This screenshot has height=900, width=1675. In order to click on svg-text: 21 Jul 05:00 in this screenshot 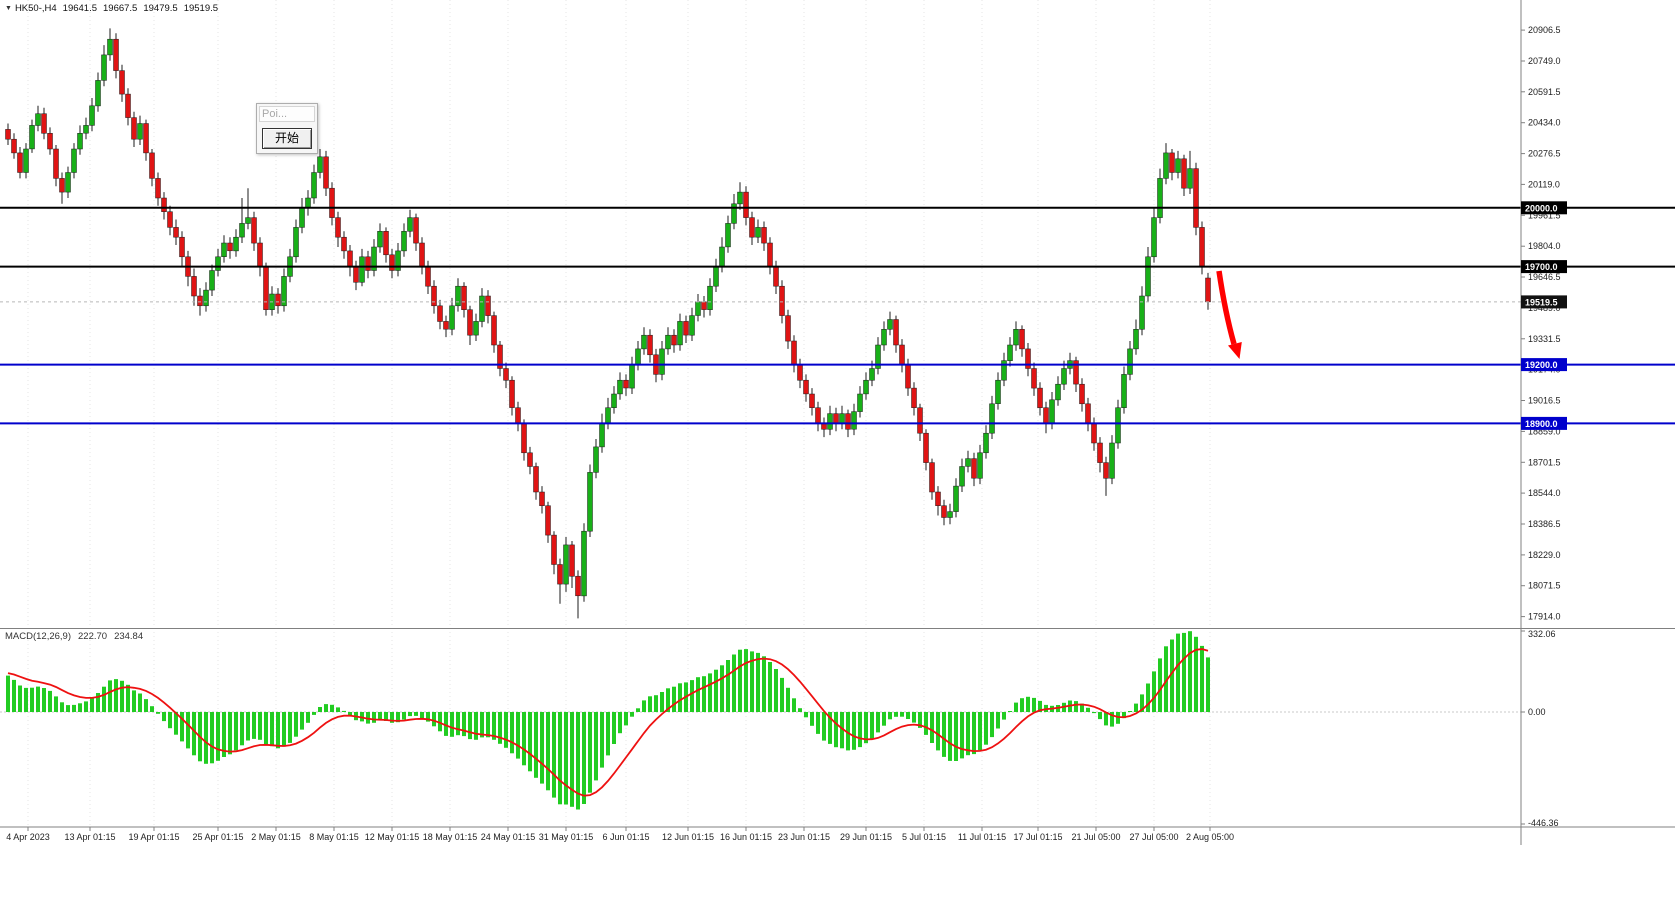, I will do `click(1095, 837)`.